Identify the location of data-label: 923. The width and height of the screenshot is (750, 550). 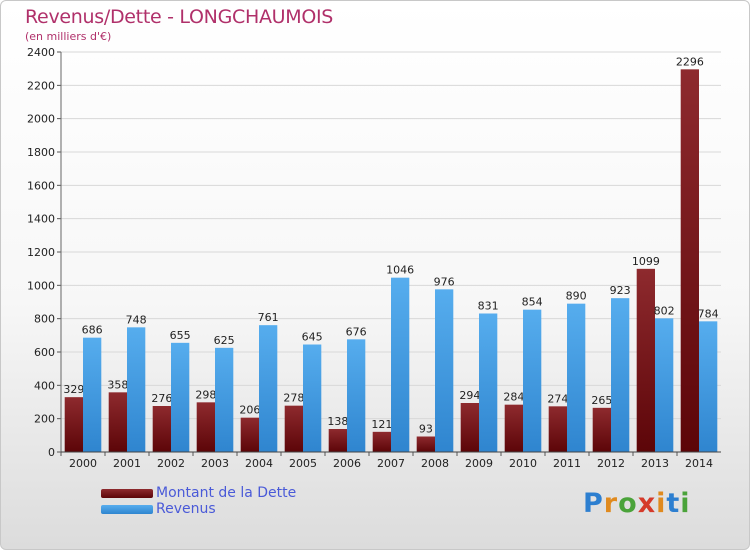
(620, 290).